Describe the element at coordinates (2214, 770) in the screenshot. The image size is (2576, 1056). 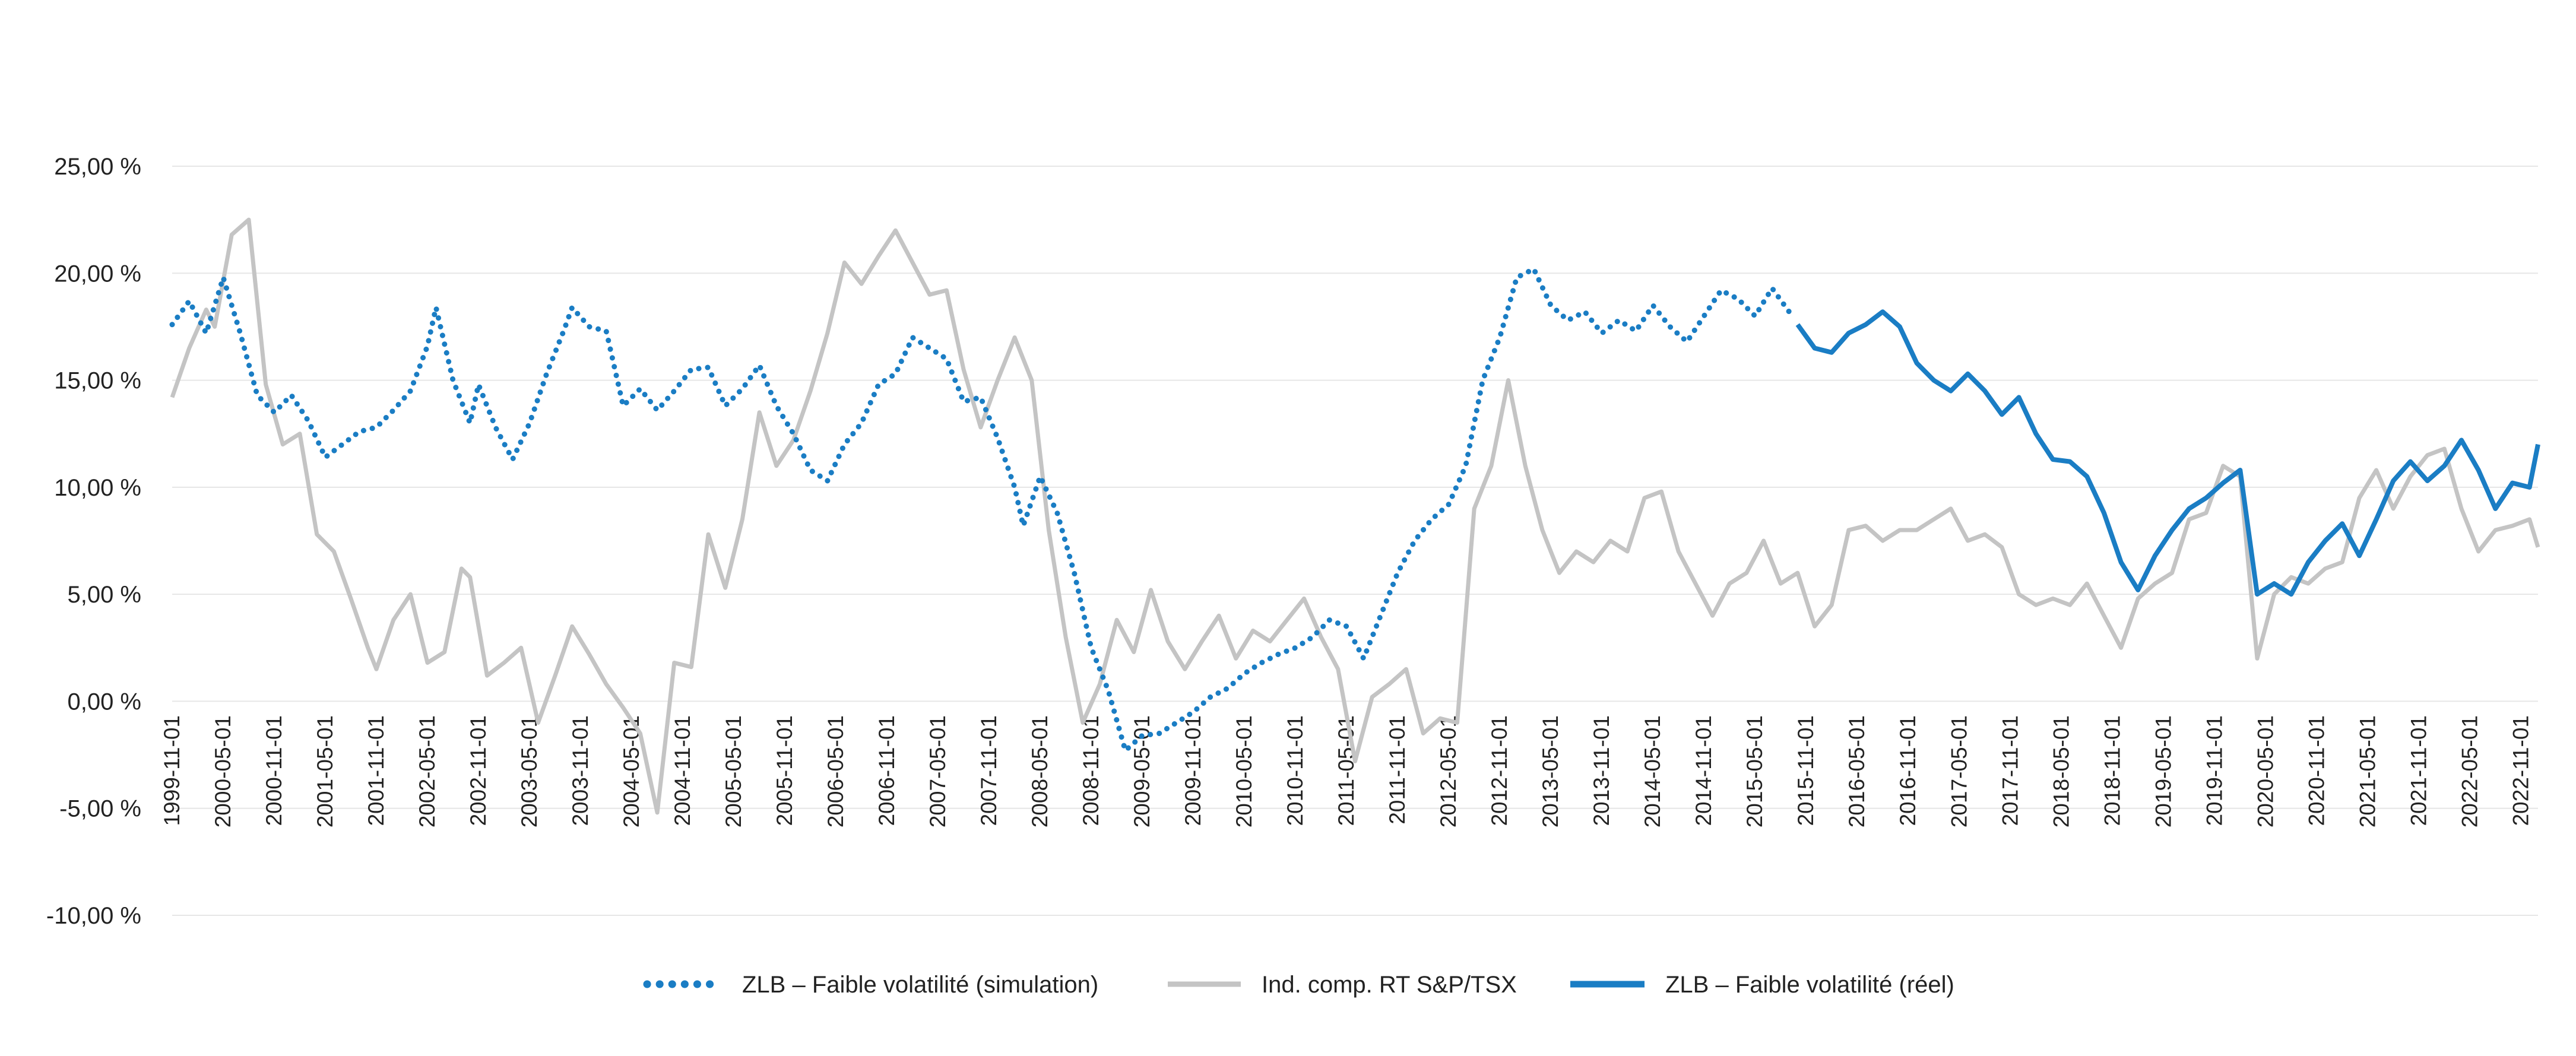
I see `x-tick-label: 2019-11-01` at that location.